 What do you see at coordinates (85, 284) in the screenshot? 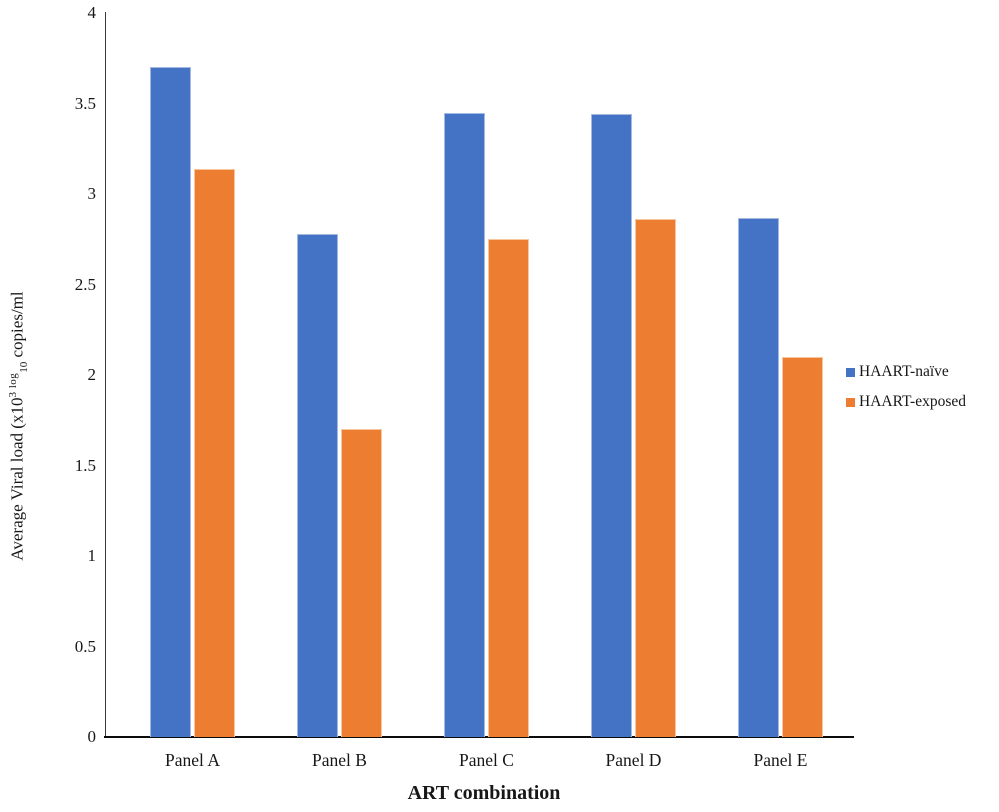
I see `y-tick-label-2-5: 2.5` at bounding box center [85, 284].